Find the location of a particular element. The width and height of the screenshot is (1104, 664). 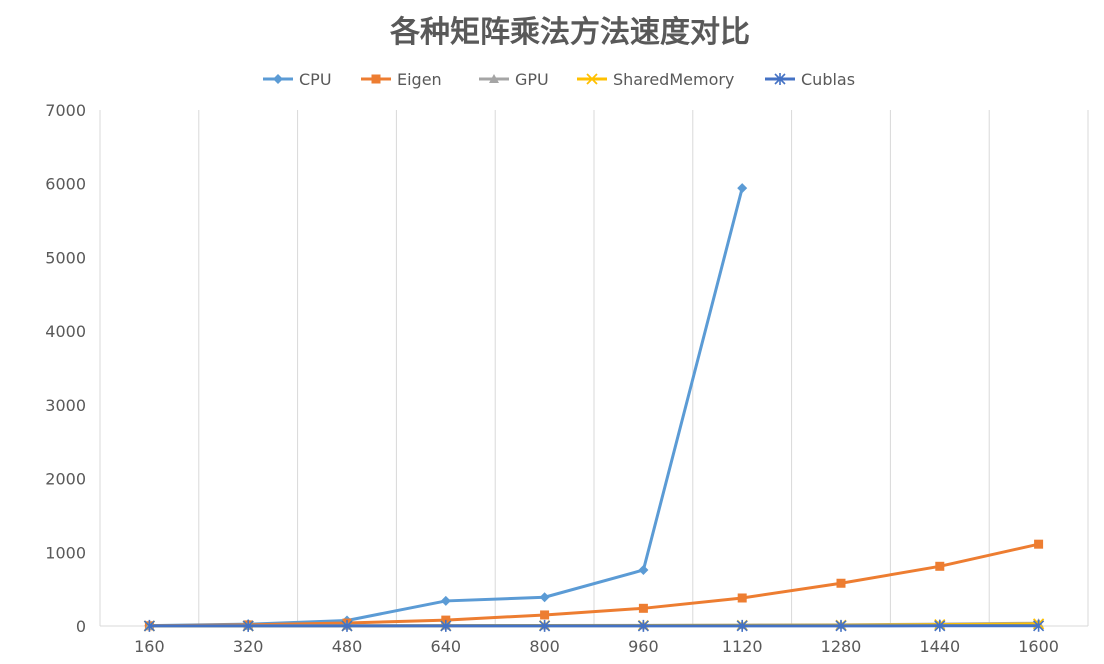

y-tick-label: 4000 is located at coordinates (65, 331).